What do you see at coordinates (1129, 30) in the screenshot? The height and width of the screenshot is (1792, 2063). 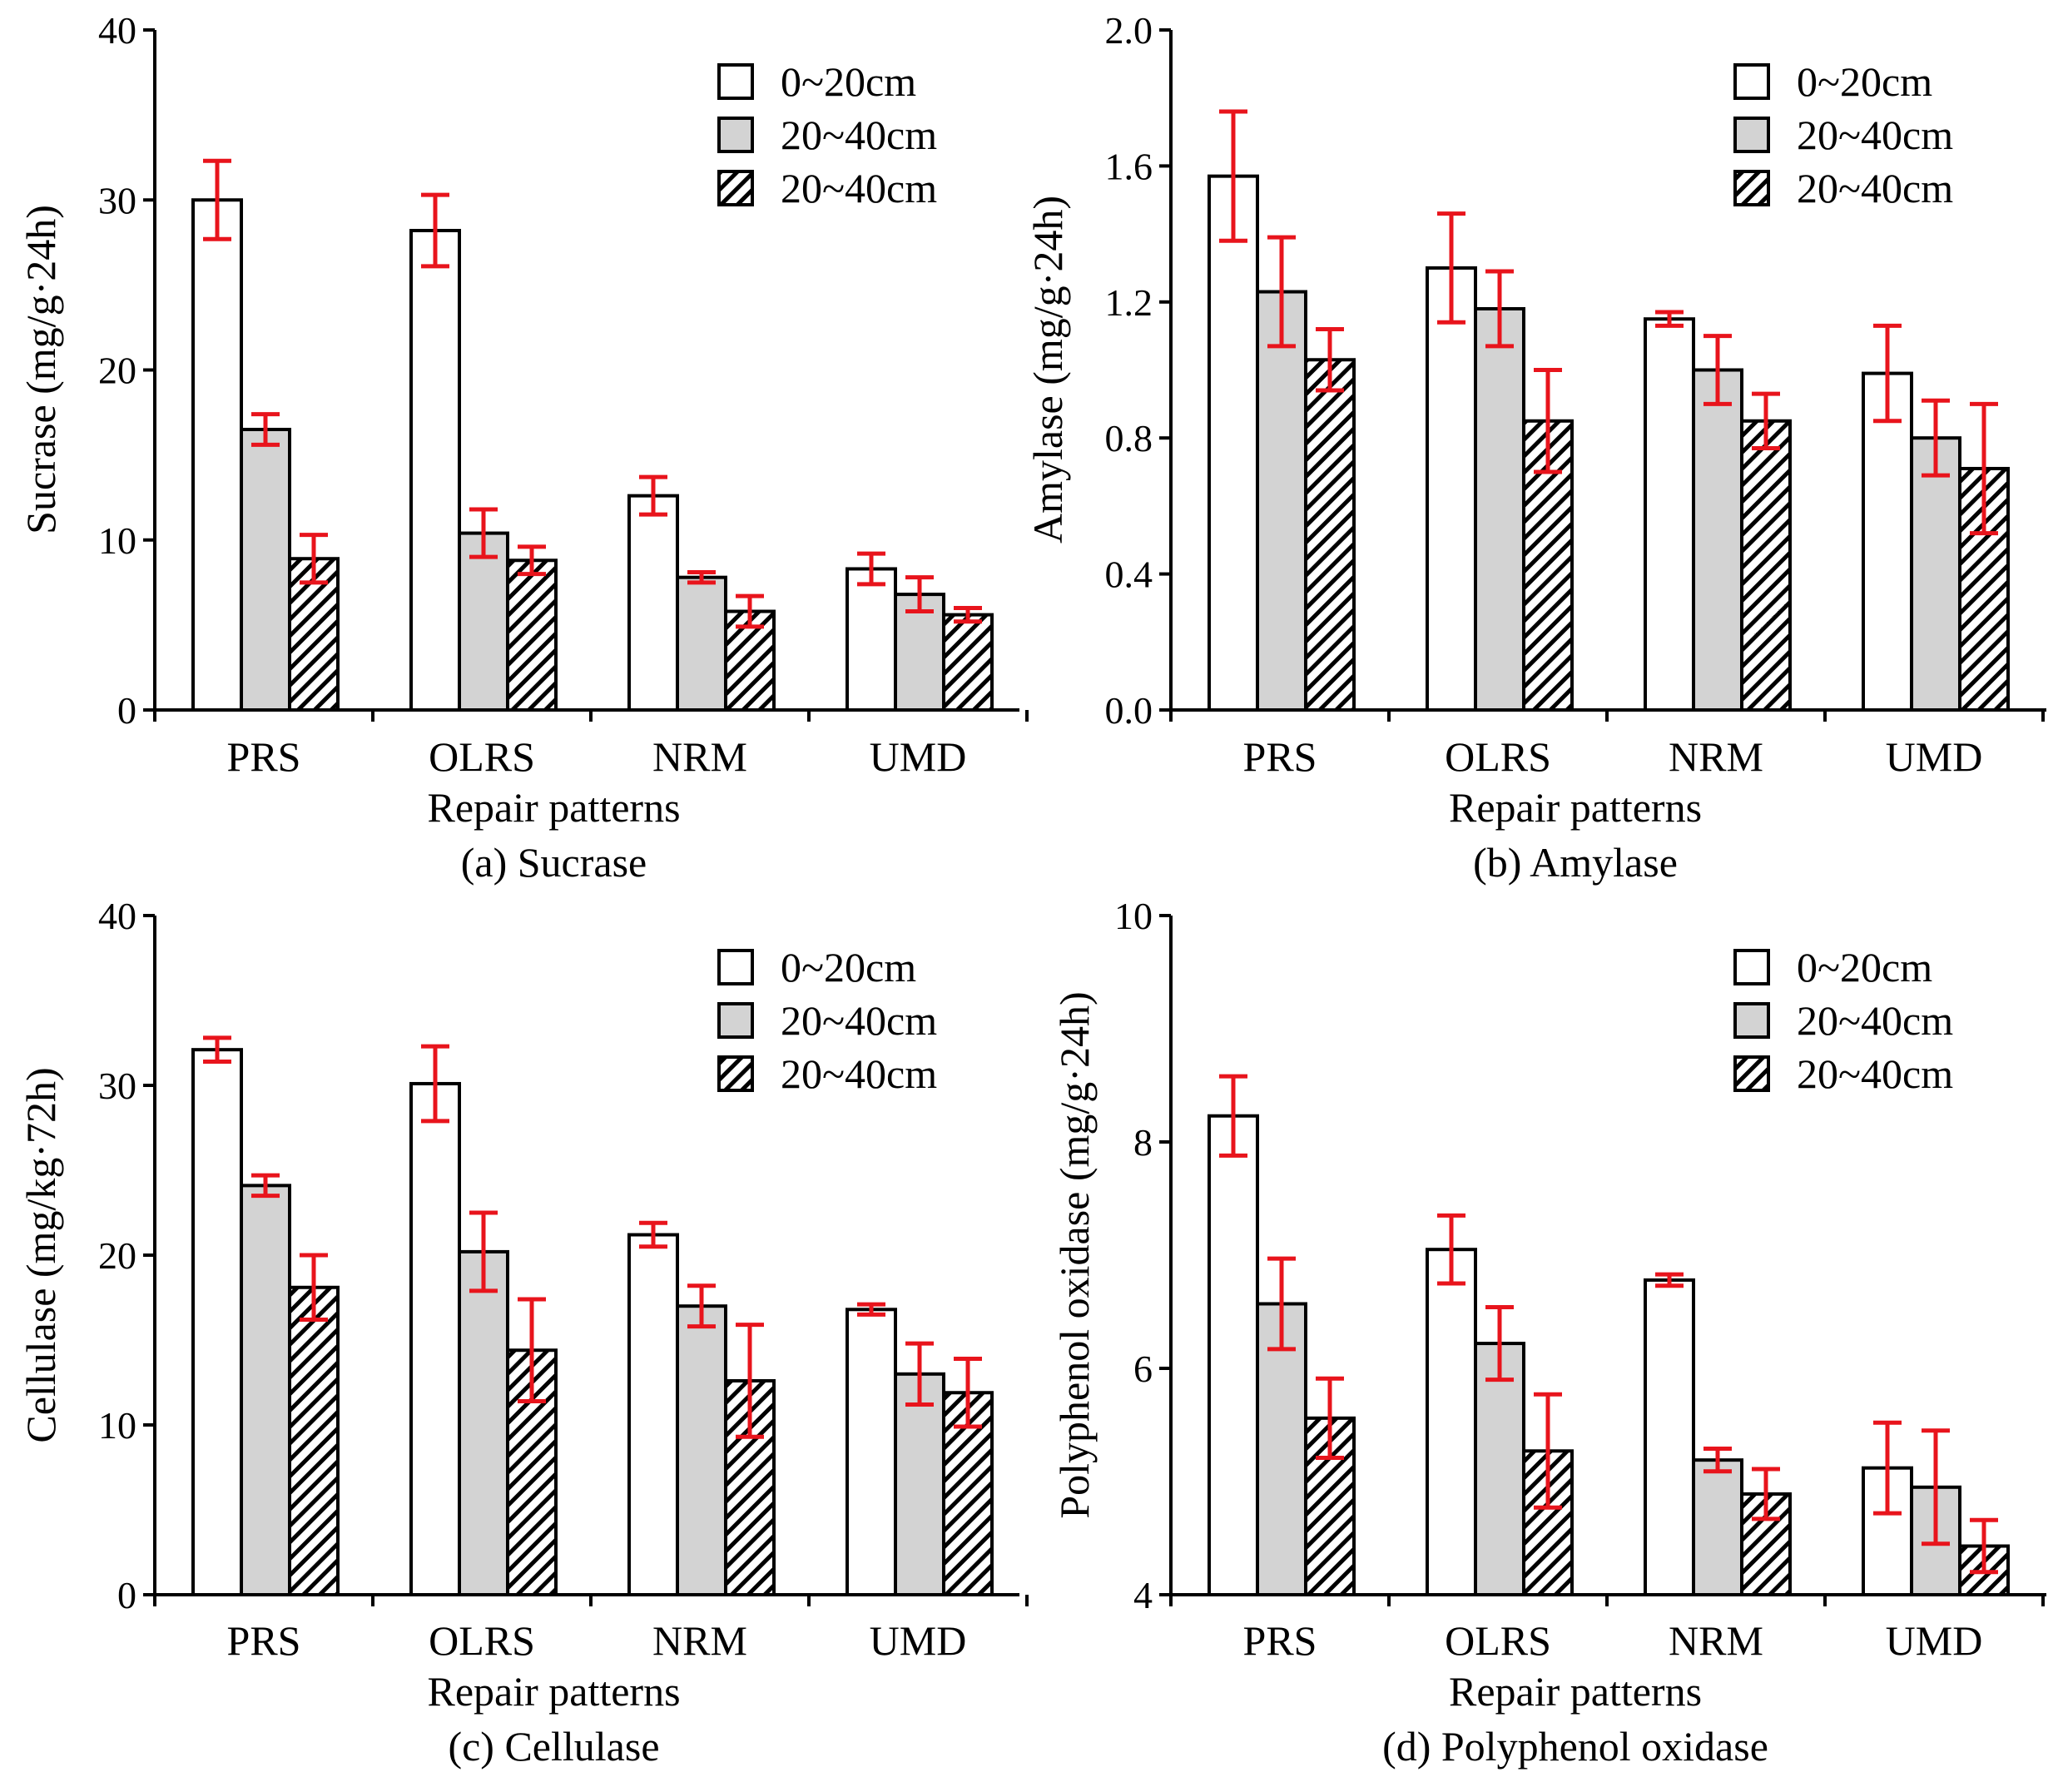 I see `y-tick-label: 2.0` at bounding box center [1129, 30].